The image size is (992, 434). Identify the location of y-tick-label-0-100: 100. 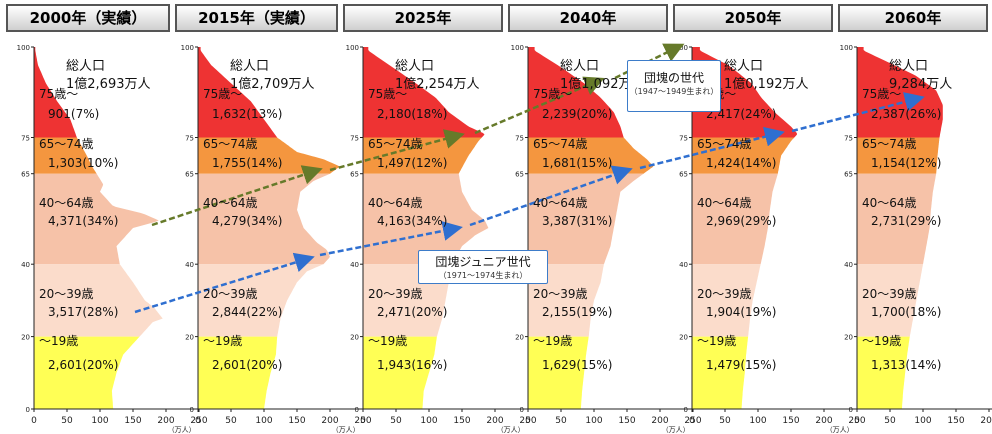
(23, 48).